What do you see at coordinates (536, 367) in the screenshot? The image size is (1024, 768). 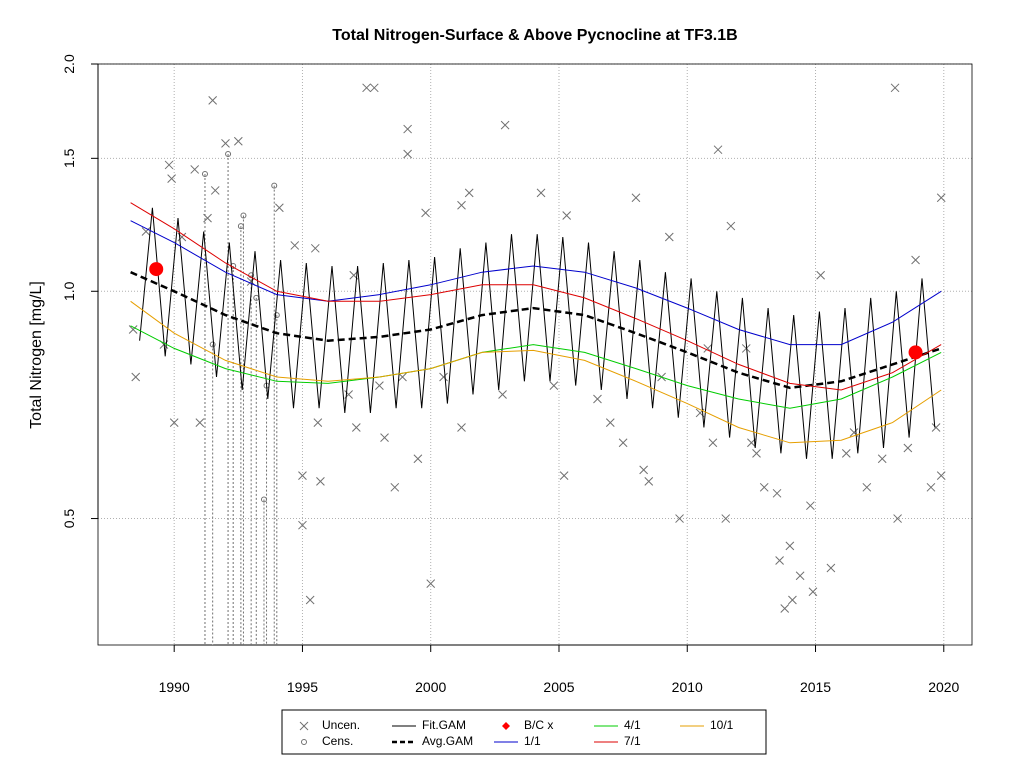 I see `series-line` at bounding box center [536, 367].